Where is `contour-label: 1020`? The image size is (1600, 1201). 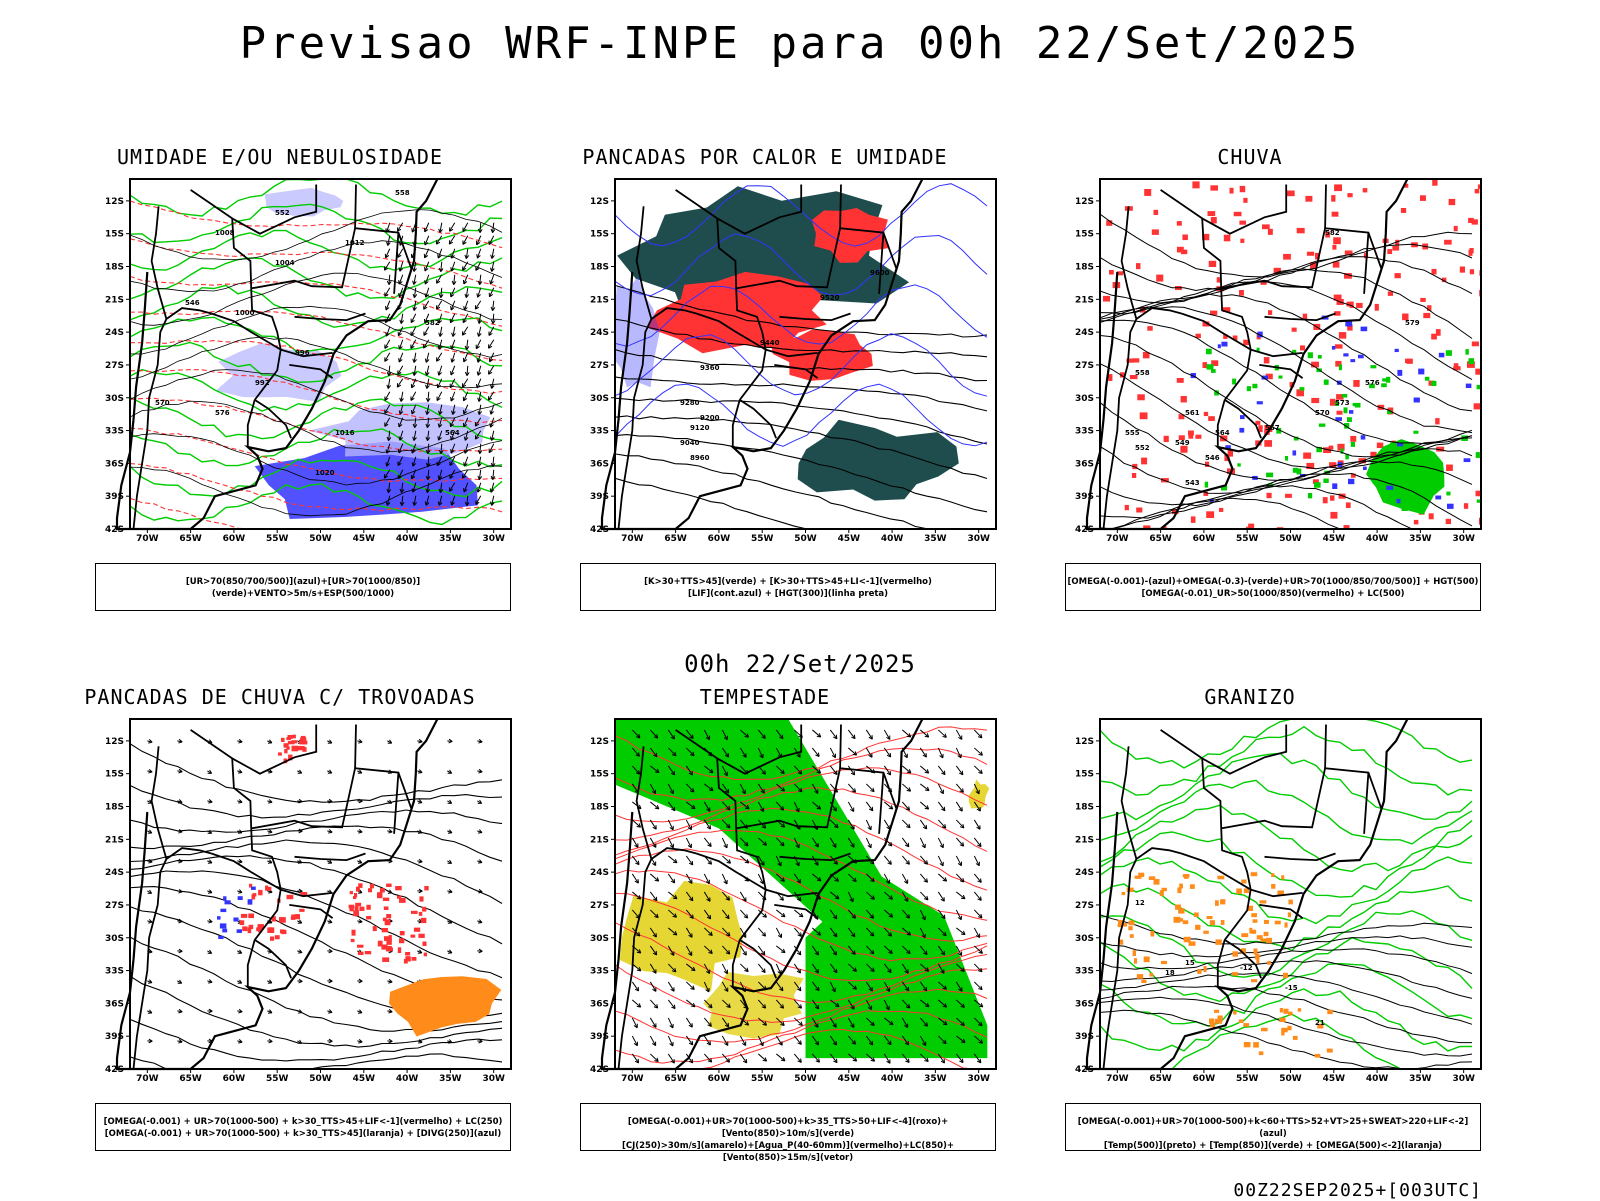
contour-label: 1020 is located at coordinates (325, 473).